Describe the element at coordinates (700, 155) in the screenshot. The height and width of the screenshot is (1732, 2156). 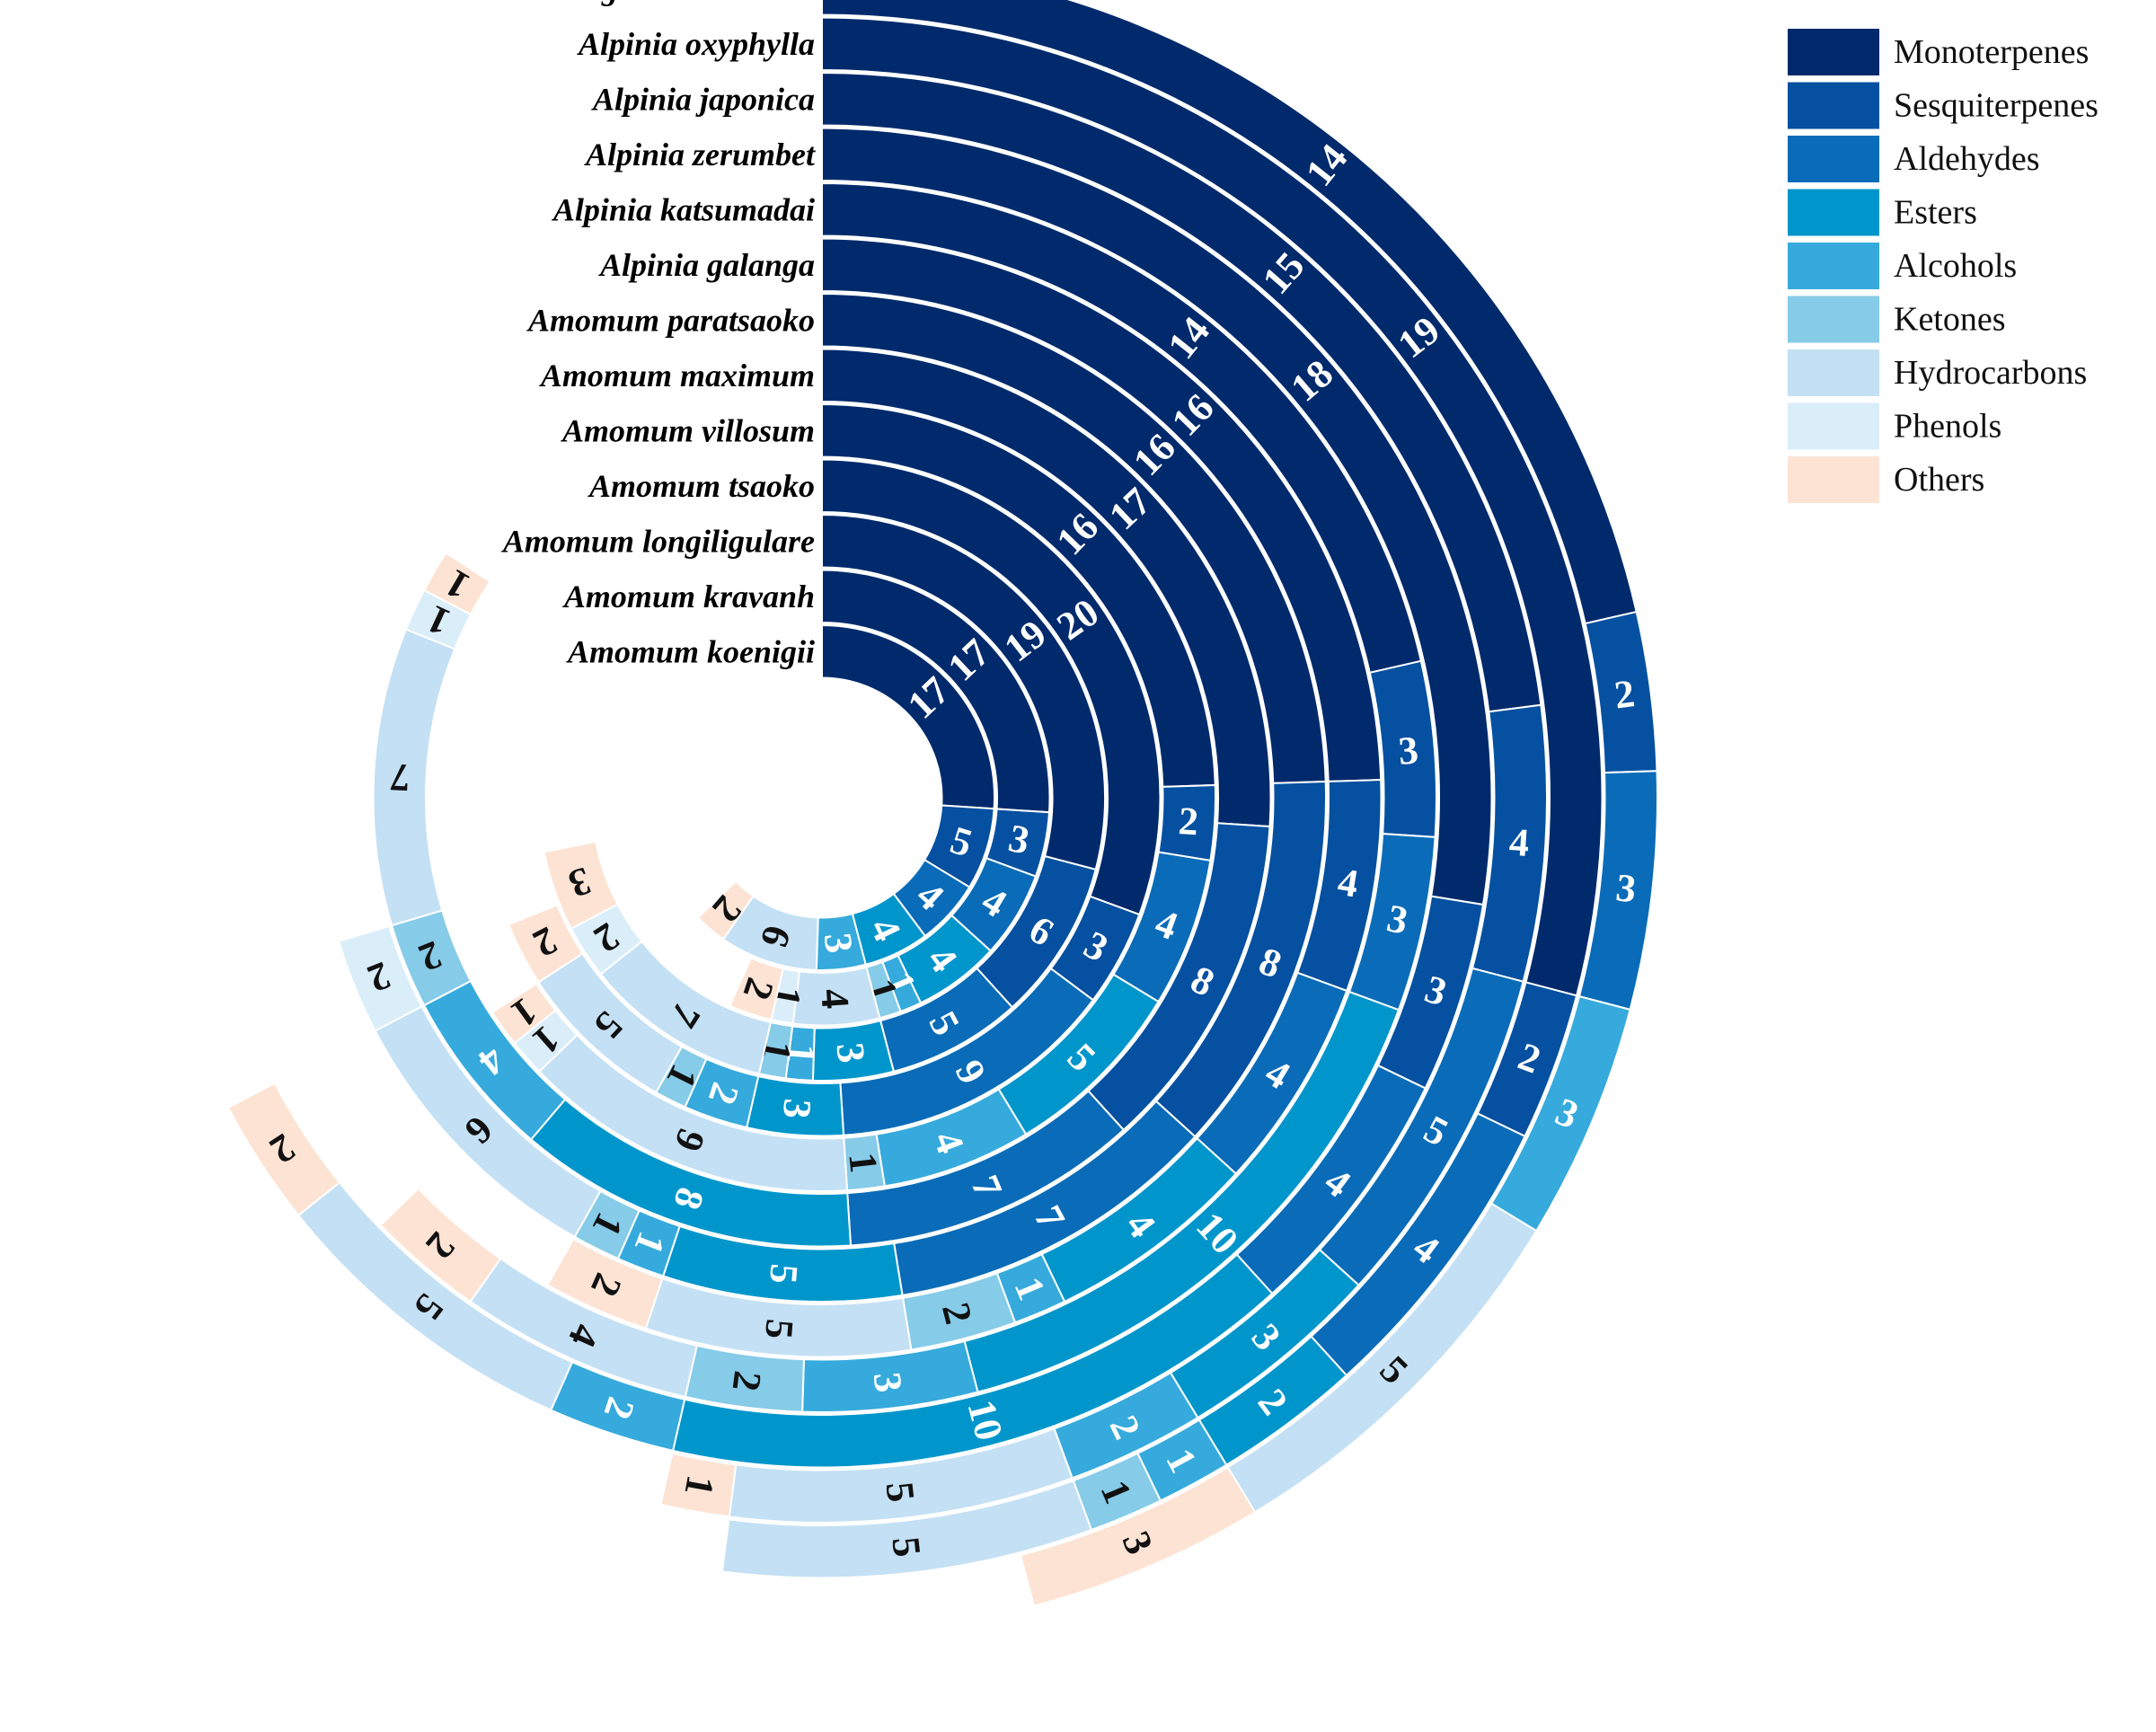
I see `species-label-alpinia-zerumbet: Alpinia zerumbet` at that location.